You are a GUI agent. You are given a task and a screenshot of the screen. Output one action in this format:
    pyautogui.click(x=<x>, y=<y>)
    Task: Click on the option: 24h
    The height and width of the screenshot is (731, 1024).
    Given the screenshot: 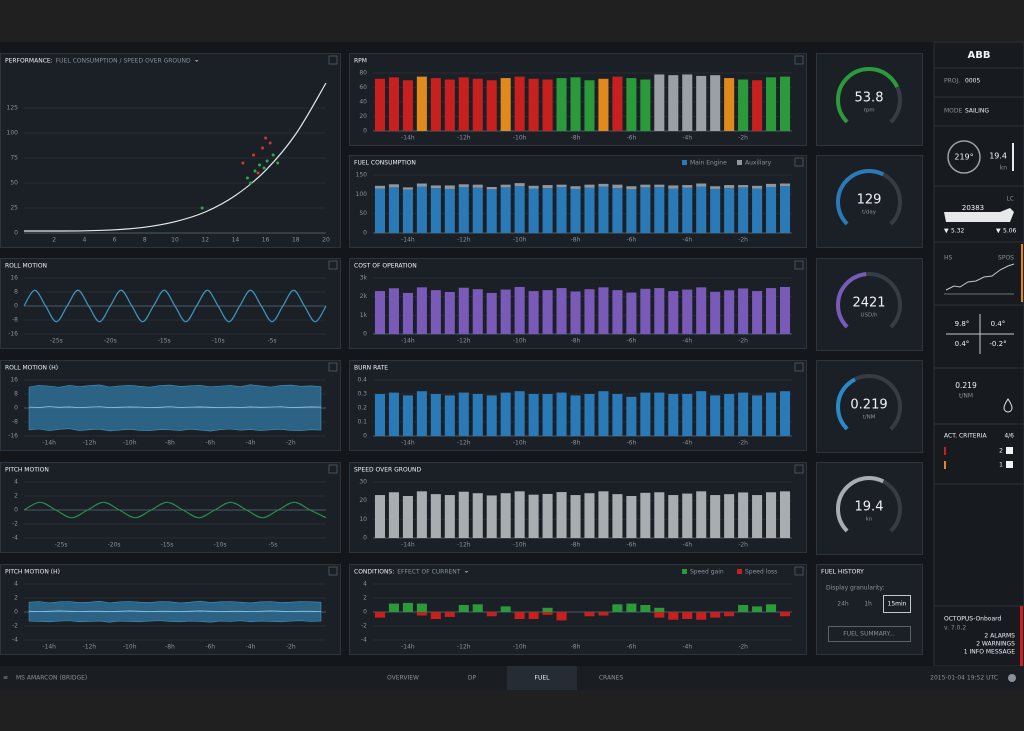 What is the action you would take?
    pyautogui.click(x=843, y=604)
    